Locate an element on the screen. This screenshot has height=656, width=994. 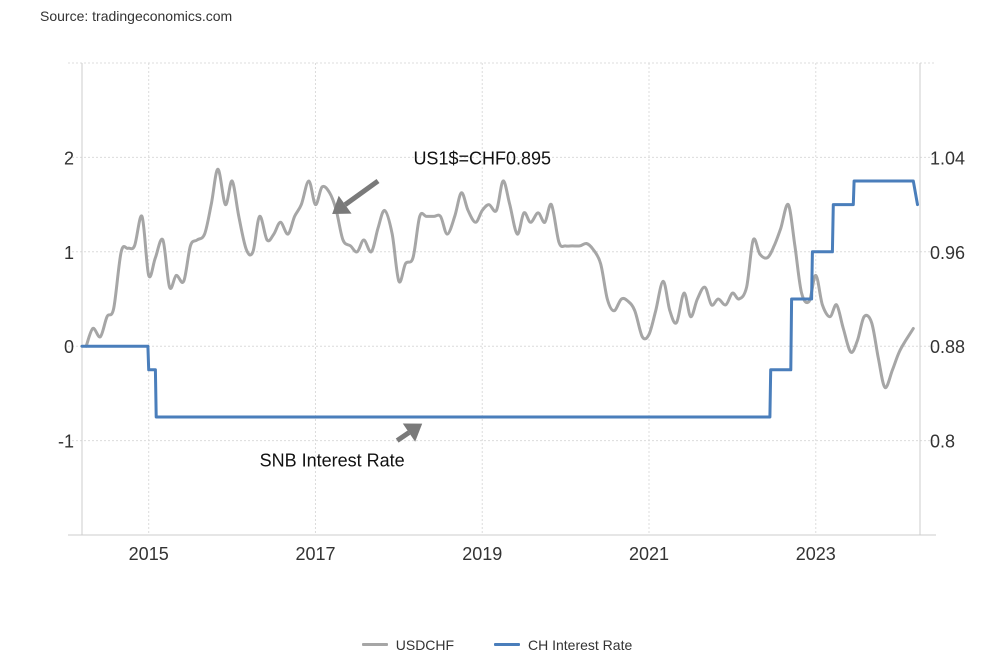
left-y-tick-label: 2 is located at coordinates (69, 158).